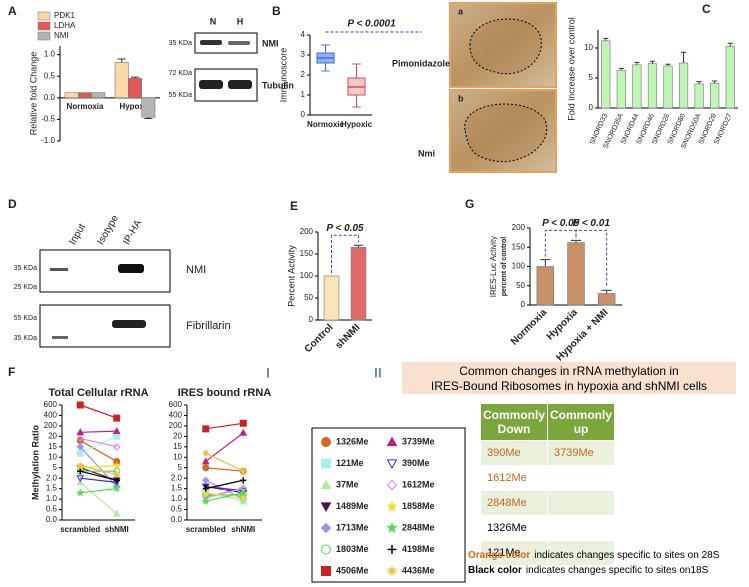  What do you see at coordinates (52, 519) in the screenshot?
I see `y-tick-label: 0.0` at bounding box center [52, 519].